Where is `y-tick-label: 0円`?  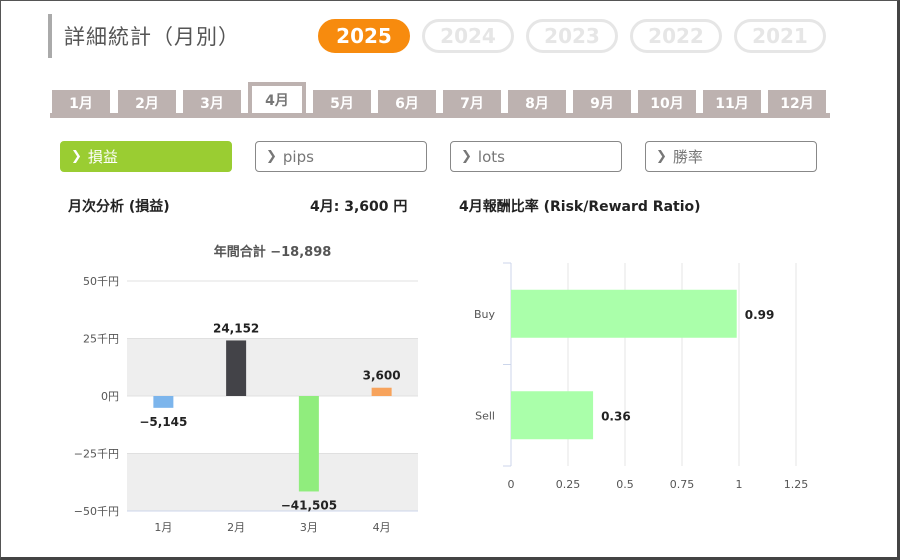
y-tick-label: 0円 is located at coordinates (110, 396).